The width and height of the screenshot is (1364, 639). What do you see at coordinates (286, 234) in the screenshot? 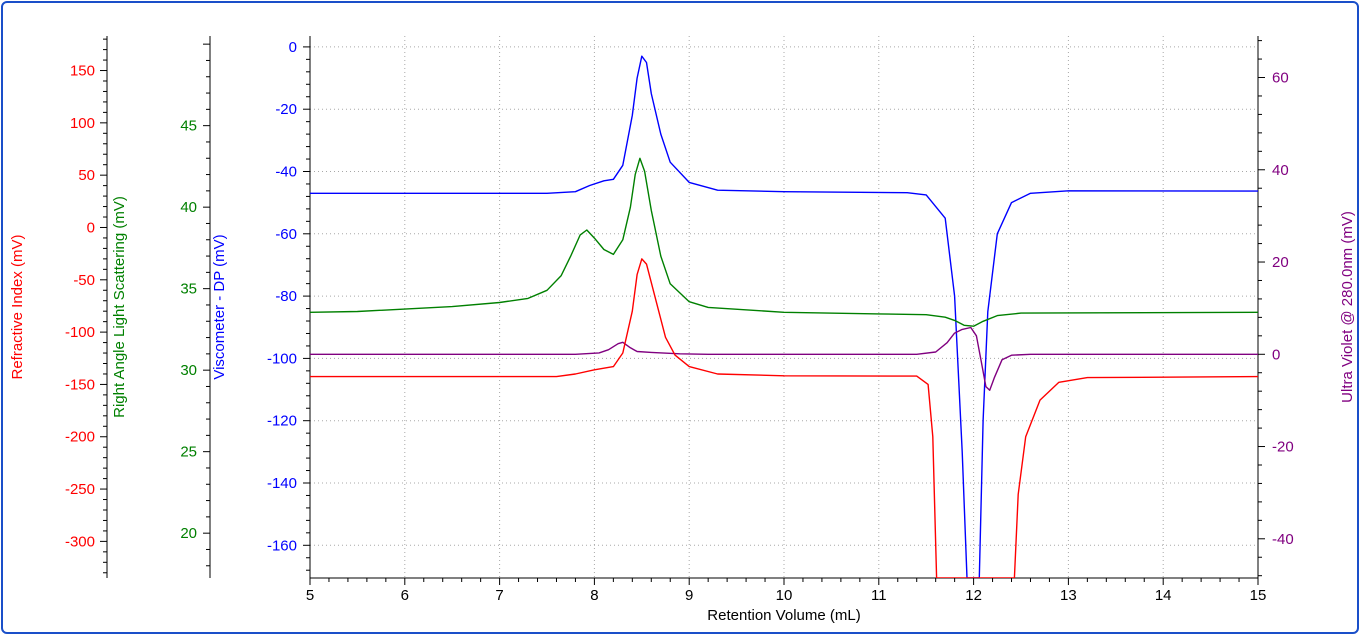
I see `dp-tick-label: -60` at bounding box center [286, 234].